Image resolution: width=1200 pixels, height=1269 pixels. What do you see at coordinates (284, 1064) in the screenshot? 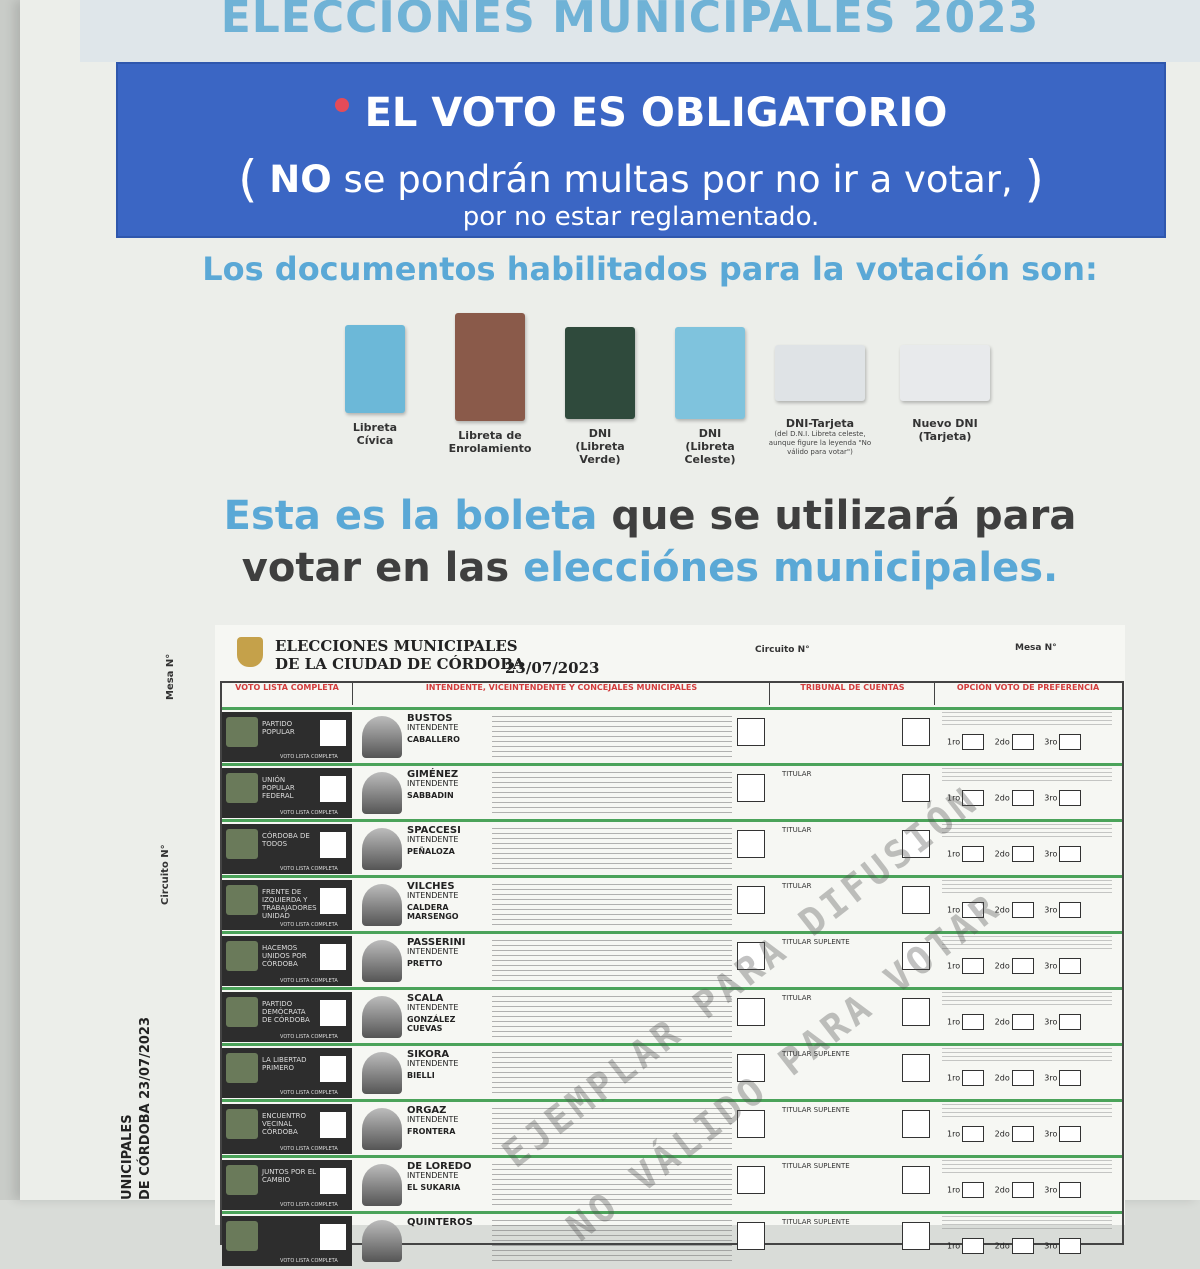
I see `party-name: LA LIBERTAD PRIMERO` at bounding box center [284, 1064].